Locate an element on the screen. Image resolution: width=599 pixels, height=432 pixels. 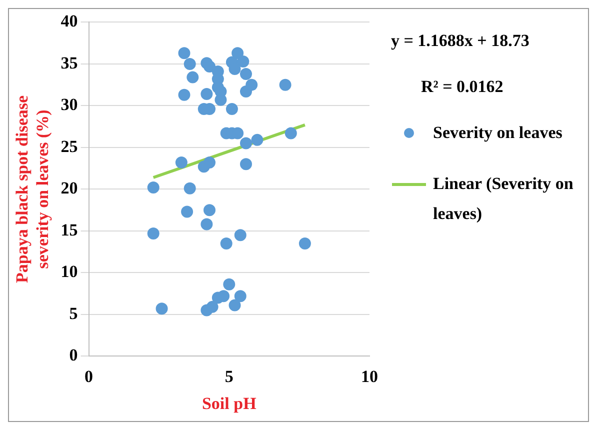
y-tick-label: 15 is located at coordinates (69, 230).